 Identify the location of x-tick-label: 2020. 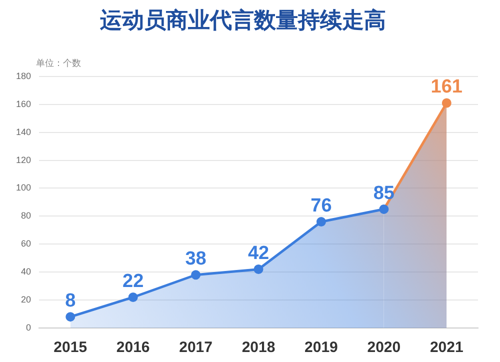
(384, 347).